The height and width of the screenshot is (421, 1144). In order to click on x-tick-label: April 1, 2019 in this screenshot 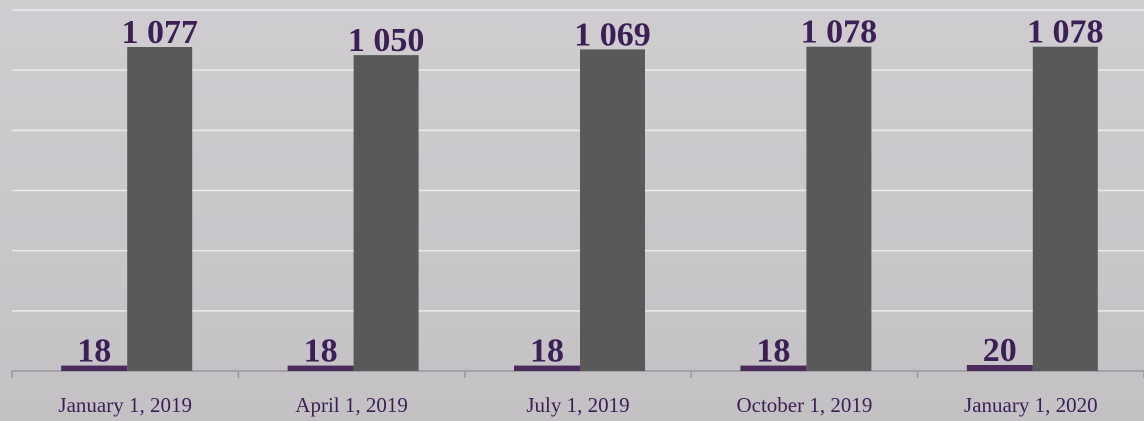, I will do `click(351, 405)`.